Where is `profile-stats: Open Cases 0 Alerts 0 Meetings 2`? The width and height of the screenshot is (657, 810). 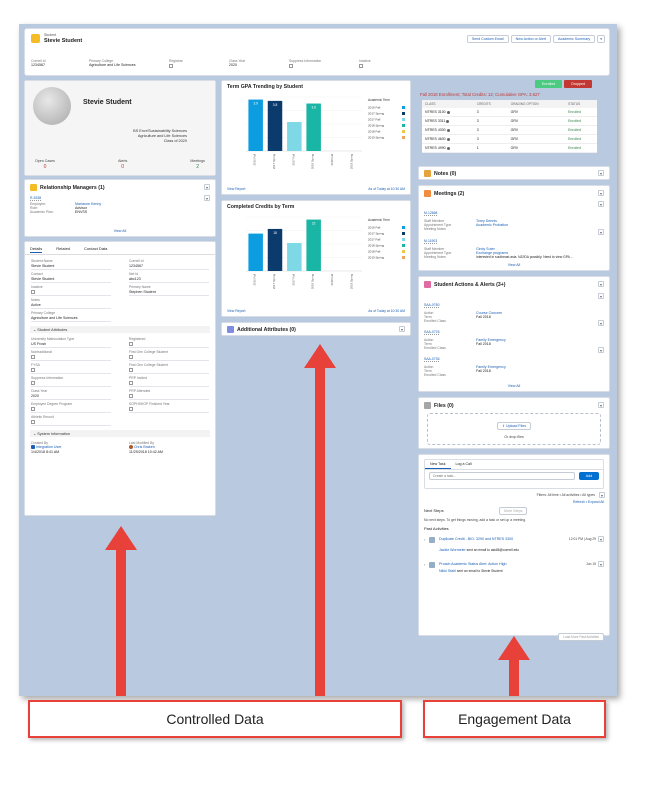 profile-stats: Open Cases 0 Alerts 0 Meetings 2 is located at coordinates (120, 164).